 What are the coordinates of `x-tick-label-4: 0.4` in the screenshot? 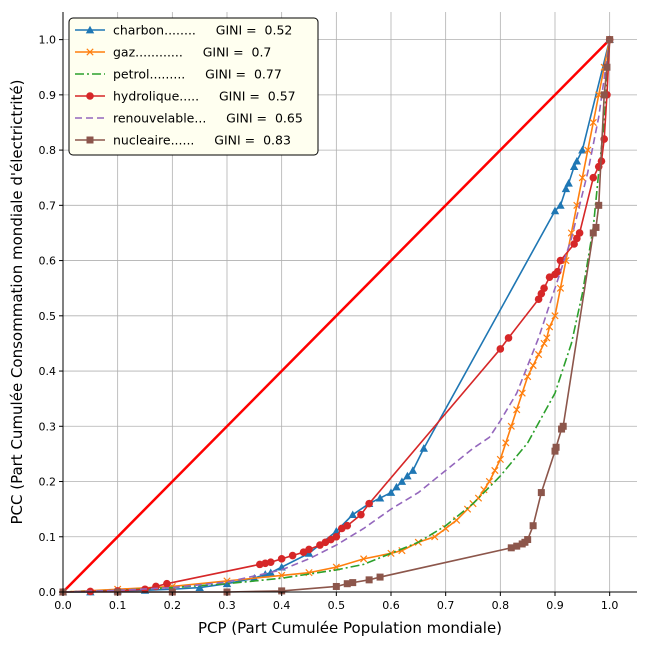 It's located at (282, 605).